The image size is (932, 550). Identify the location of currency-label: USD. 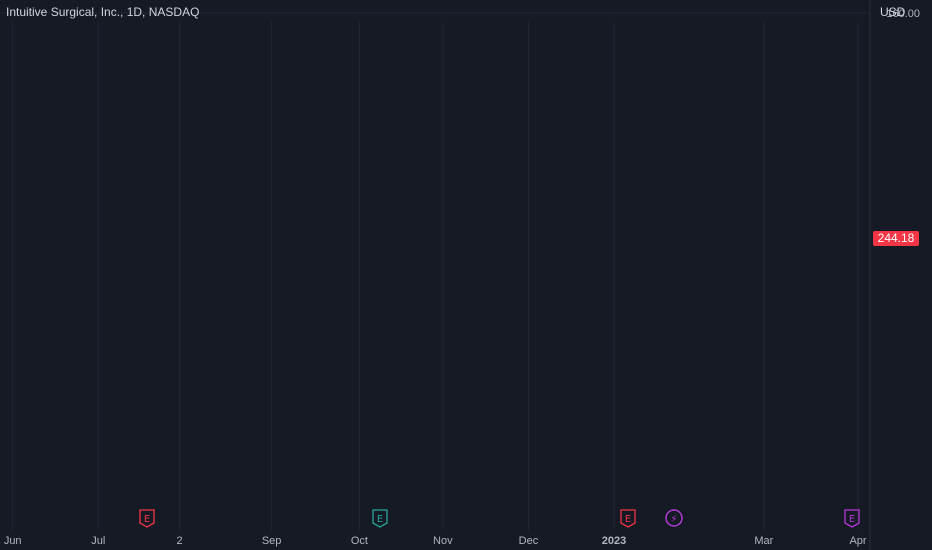
(893, 12).